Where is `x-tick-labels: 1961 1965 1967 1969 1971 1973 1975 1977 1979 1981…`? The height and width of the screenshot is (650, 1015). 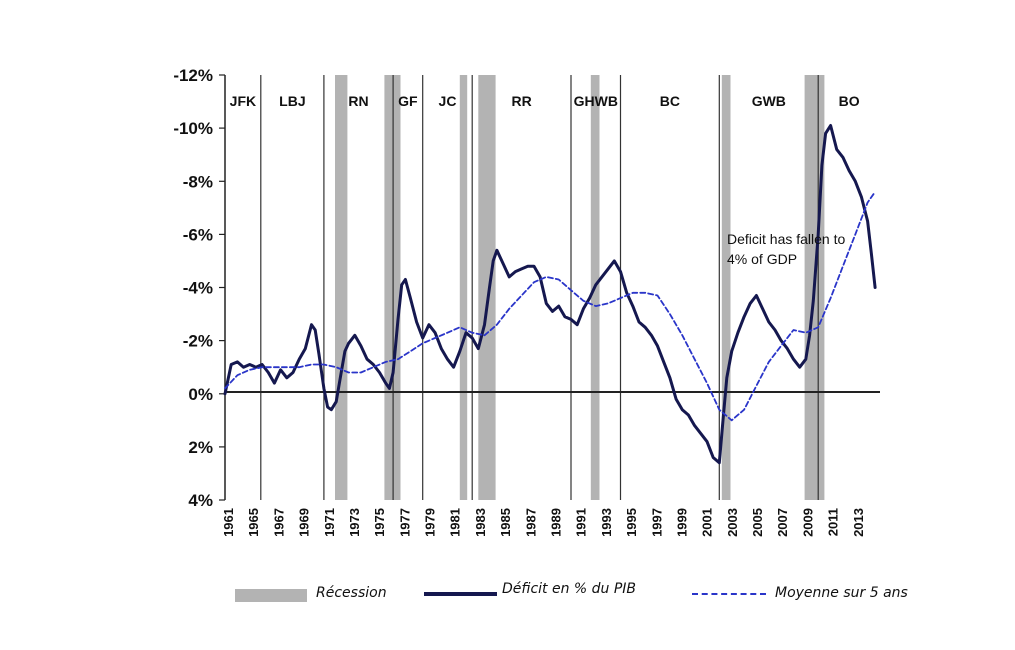 x-tick-labels: 1961 1965 1967 1969 1971 1973 1975 1977 1979 1981… is located at coordinates (543, 522).